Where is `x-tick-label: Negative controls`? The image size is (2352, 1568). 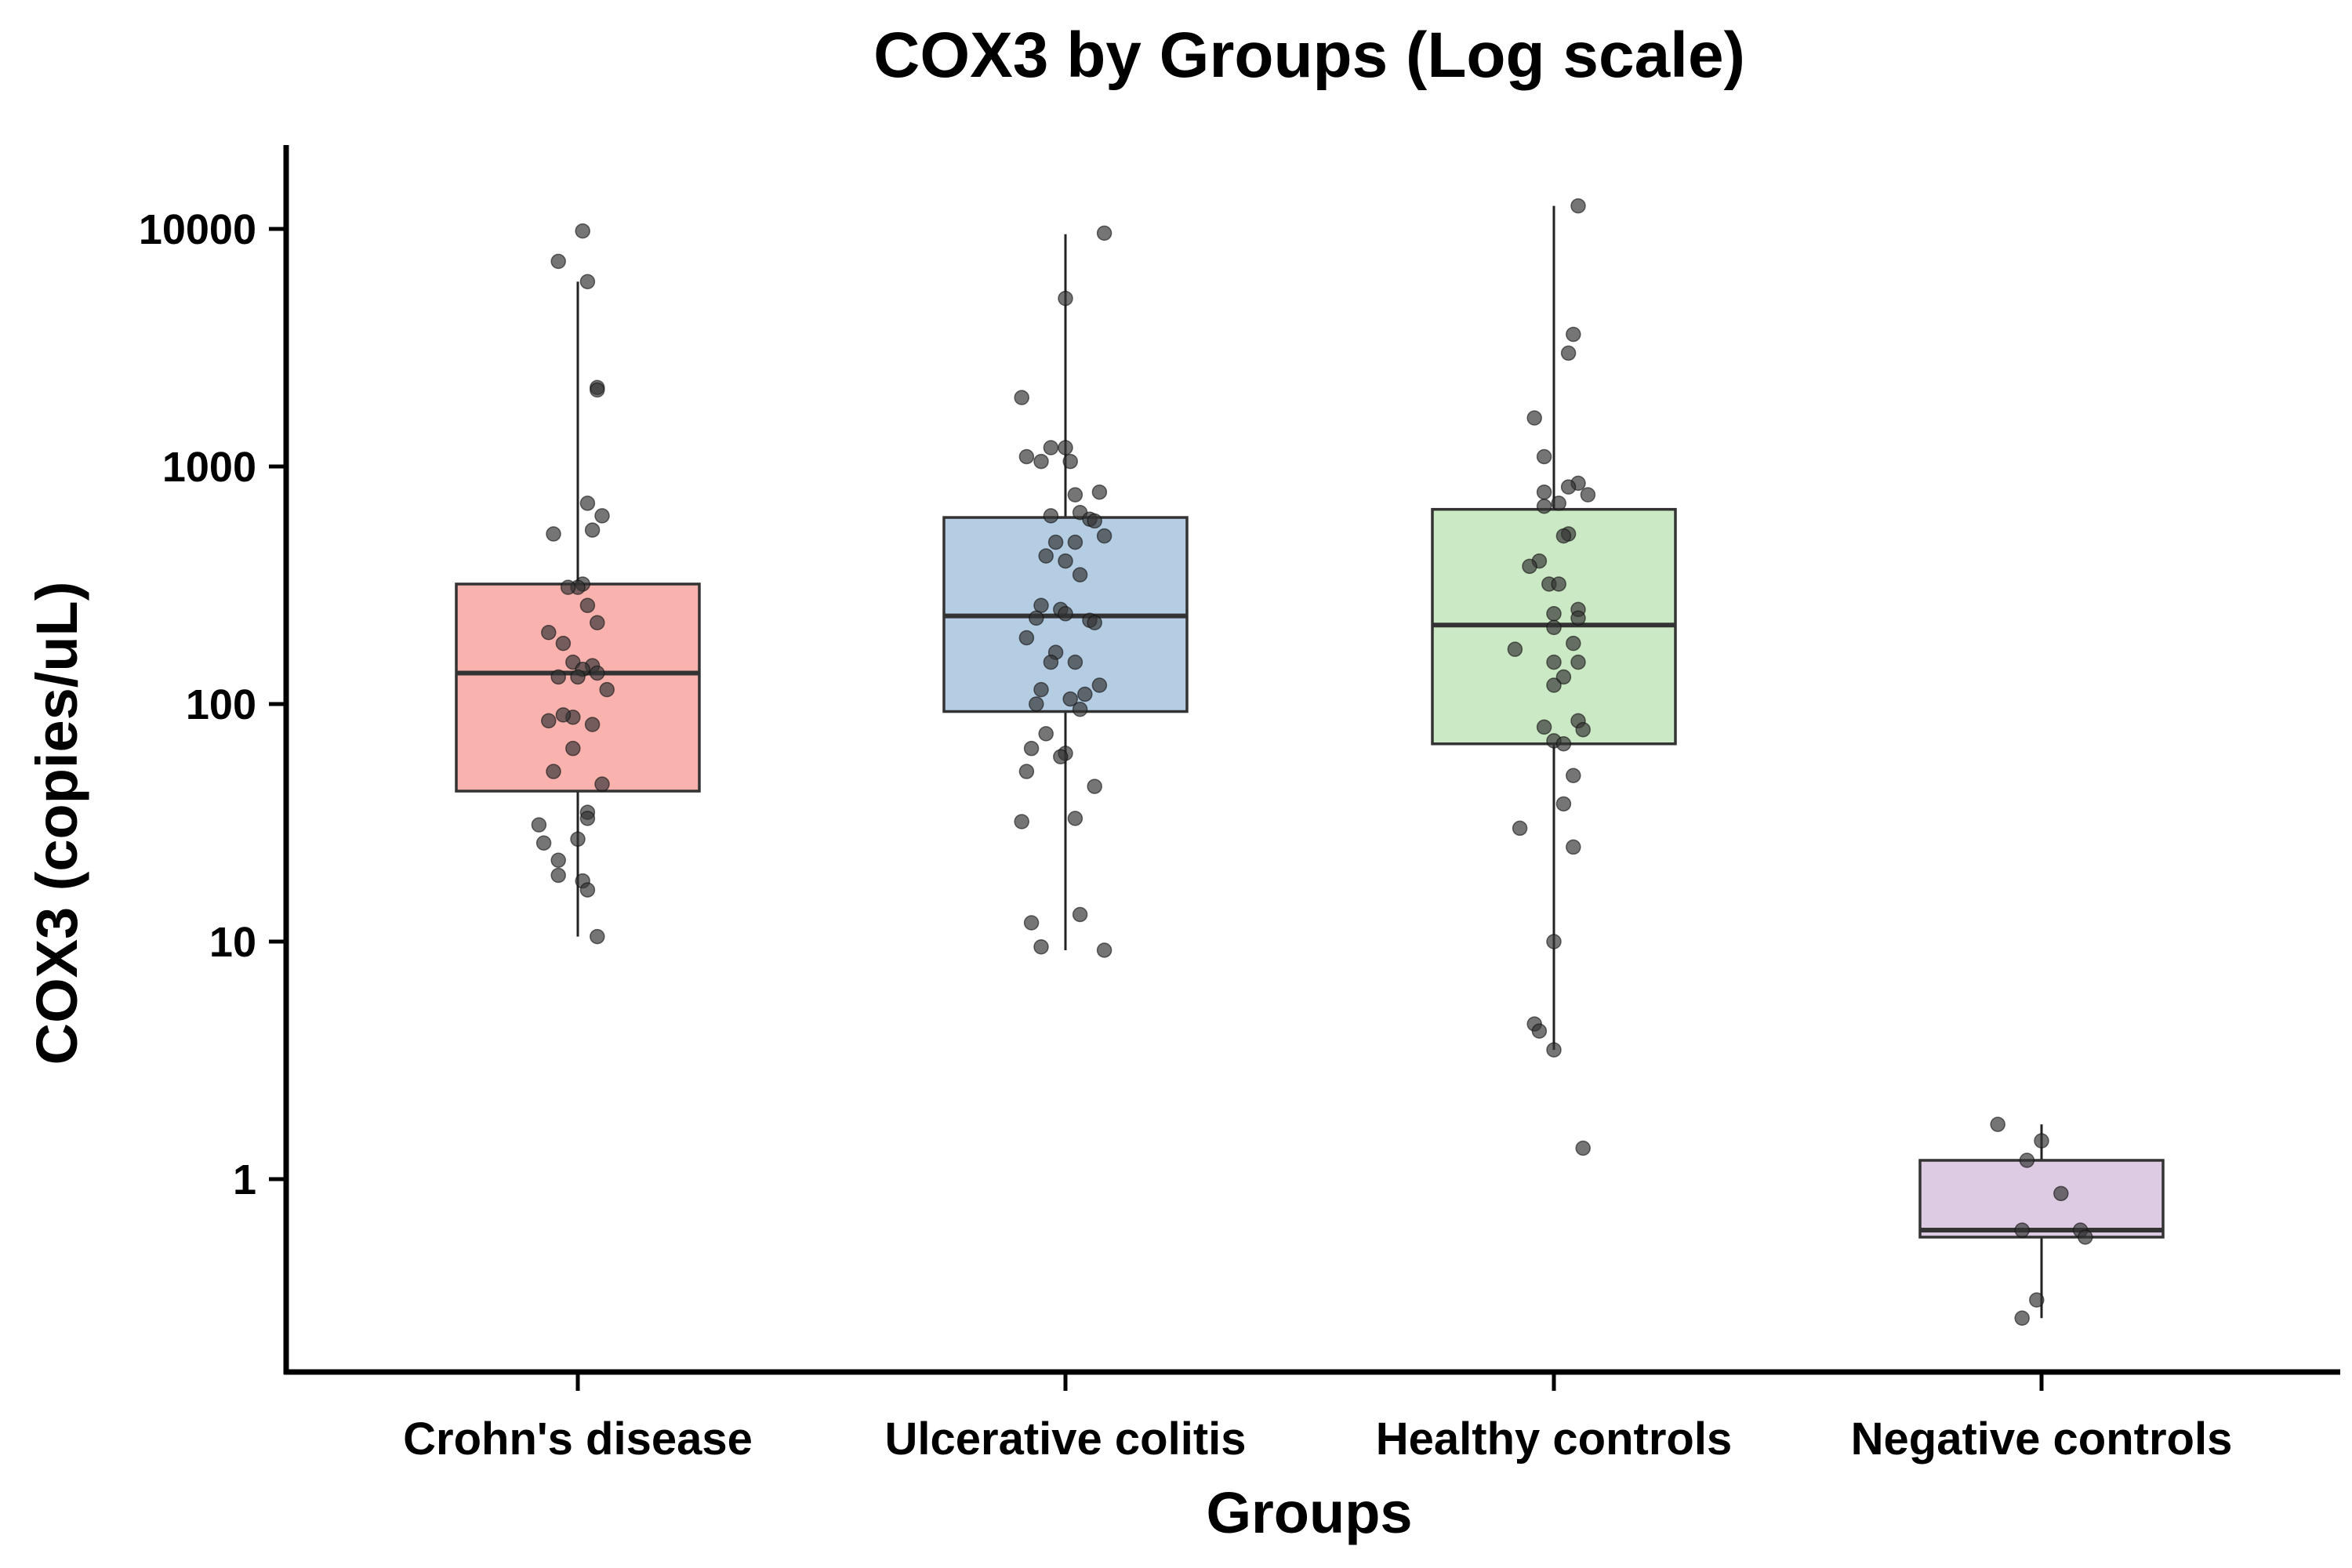
x-tick-label: Negative controls is located at coordinates (2042, 1439).